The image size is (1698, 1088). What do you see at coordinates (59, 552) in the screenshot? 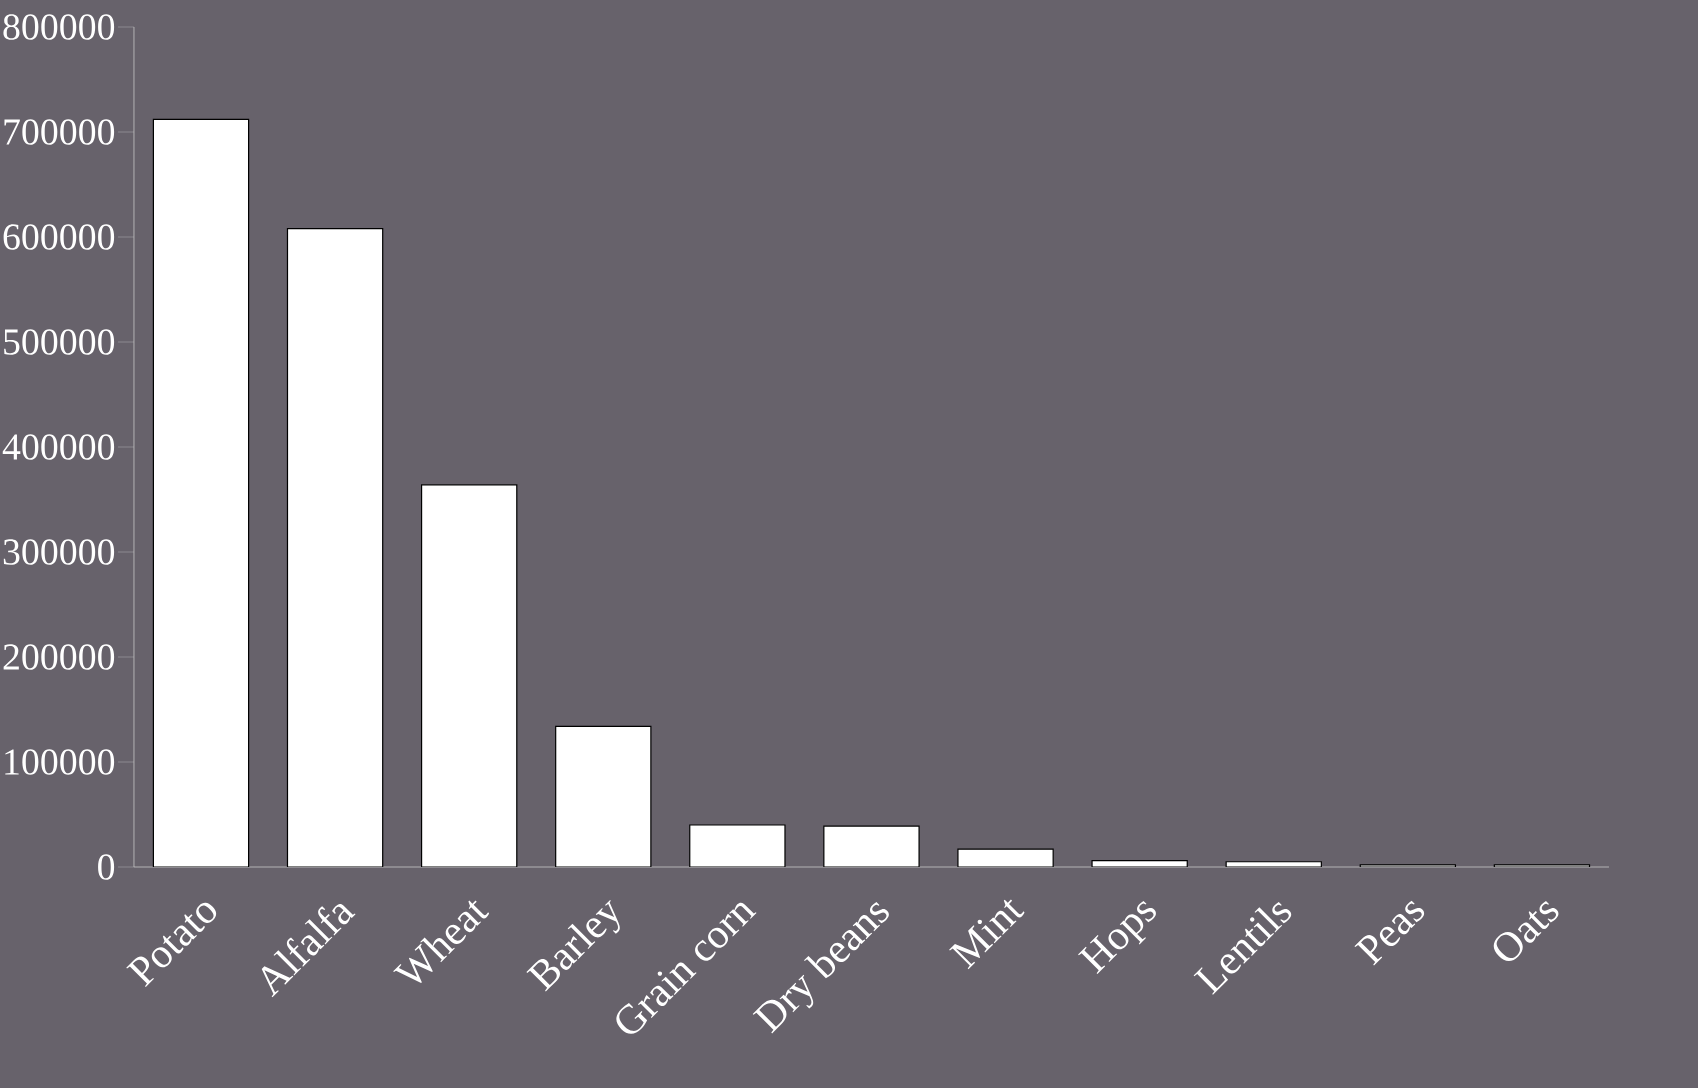
I see `y-tick-label: 300000` at bounding box center [59, 552].